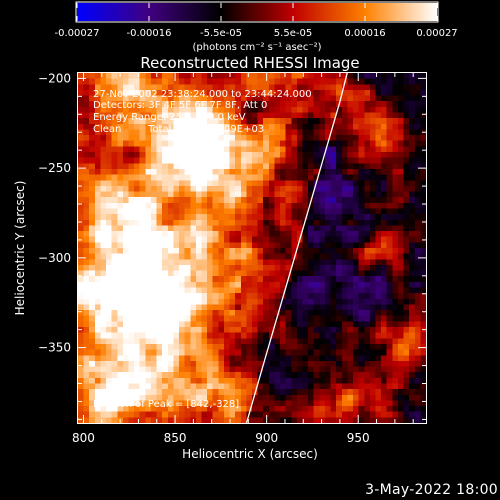 This screenshot has width=500, height=500. I want to click on colorbar-tick-label: 0.00027, so click(436, 33).